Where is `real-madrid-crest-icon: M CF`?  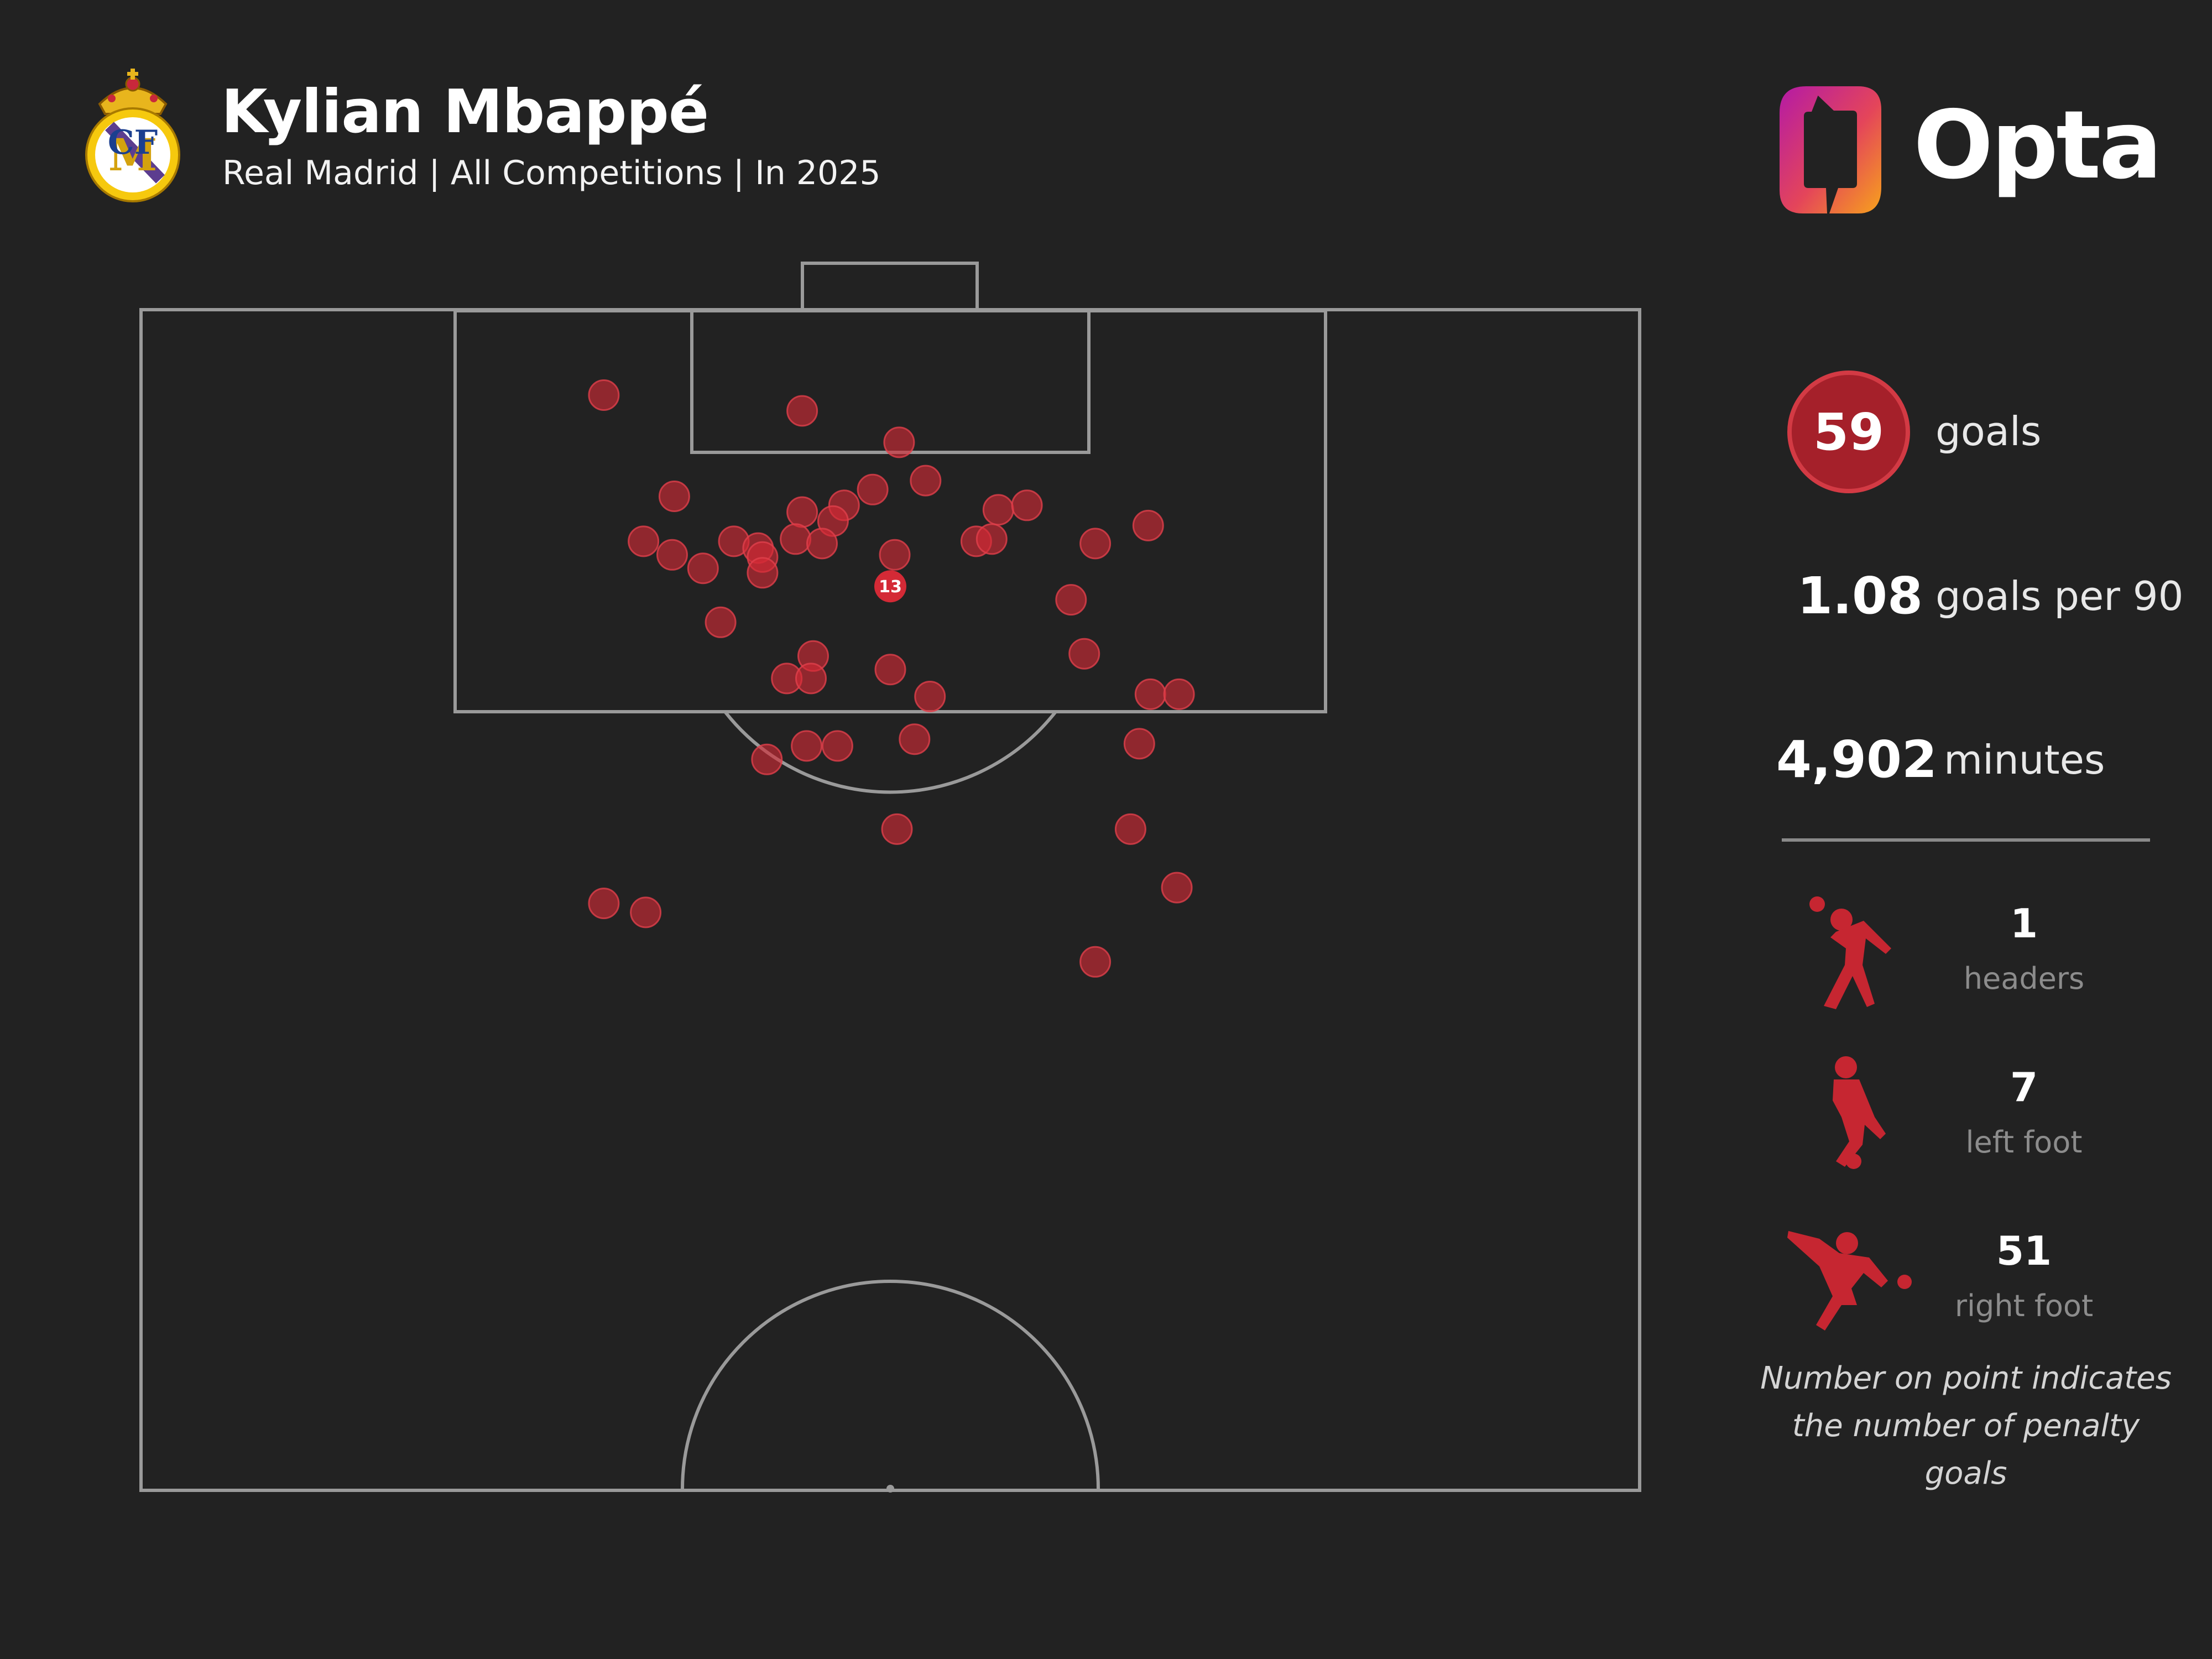 real-madrid-crest-icon: M CF is located at coordinates (133, 136).